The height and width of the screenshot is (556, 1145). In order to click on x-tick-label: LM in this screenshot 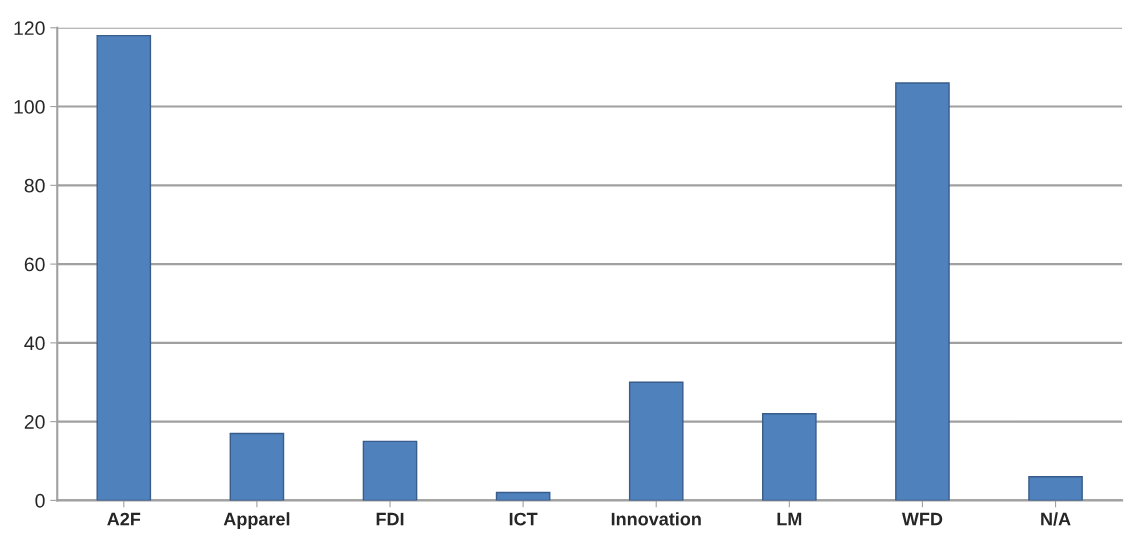, I will do `click(789, 519)`.